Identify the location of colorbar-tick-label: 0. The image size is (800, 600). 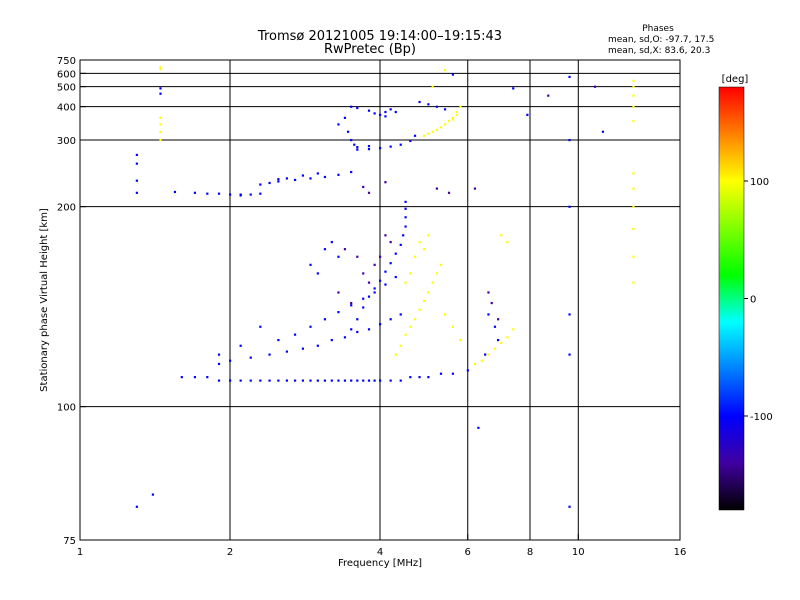
(753, 300).